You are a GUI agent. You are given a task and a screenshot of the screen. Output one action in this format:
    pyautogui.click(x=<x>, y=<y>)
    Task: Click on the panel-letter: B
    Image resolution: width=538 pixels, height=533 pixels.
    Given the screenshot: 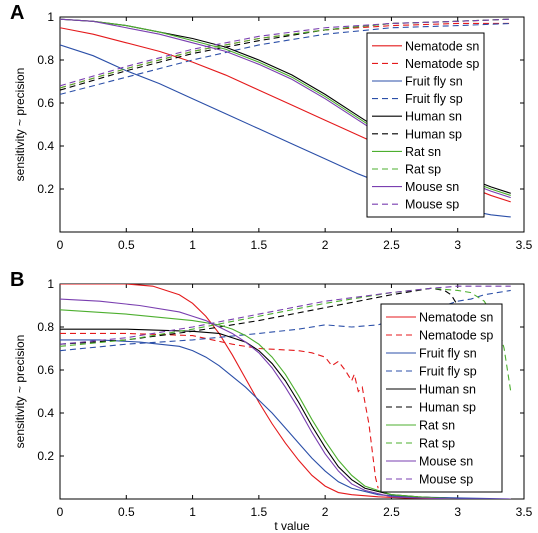 What is the action you would take?
    pyautogui.click(x=17, y=280)
    